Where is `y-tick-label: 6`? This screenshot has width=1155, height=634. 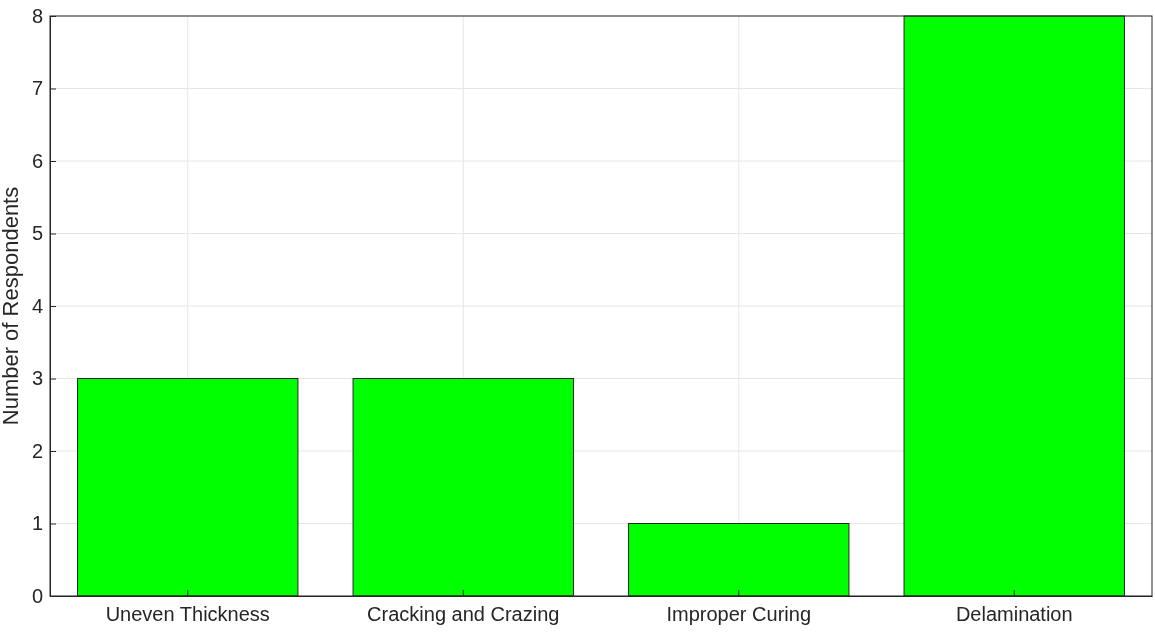 y-tick-label: 6 is located at coordinates (37, 160).